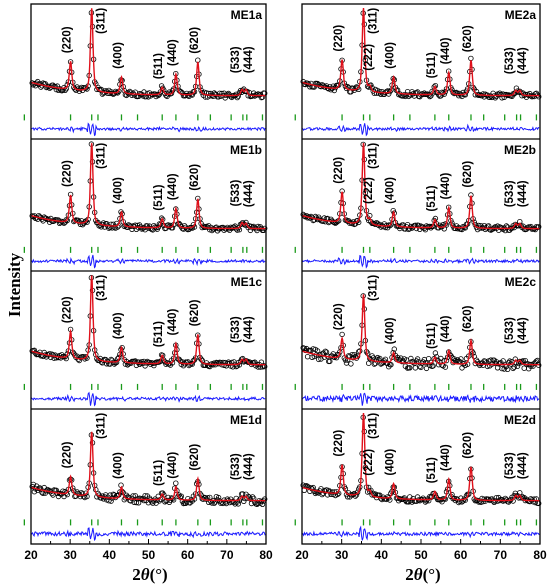  What do you see at coordinates (149, 555) in the screenshot?
I see `x-tick-label: 50` at bounding box center [149, 555].